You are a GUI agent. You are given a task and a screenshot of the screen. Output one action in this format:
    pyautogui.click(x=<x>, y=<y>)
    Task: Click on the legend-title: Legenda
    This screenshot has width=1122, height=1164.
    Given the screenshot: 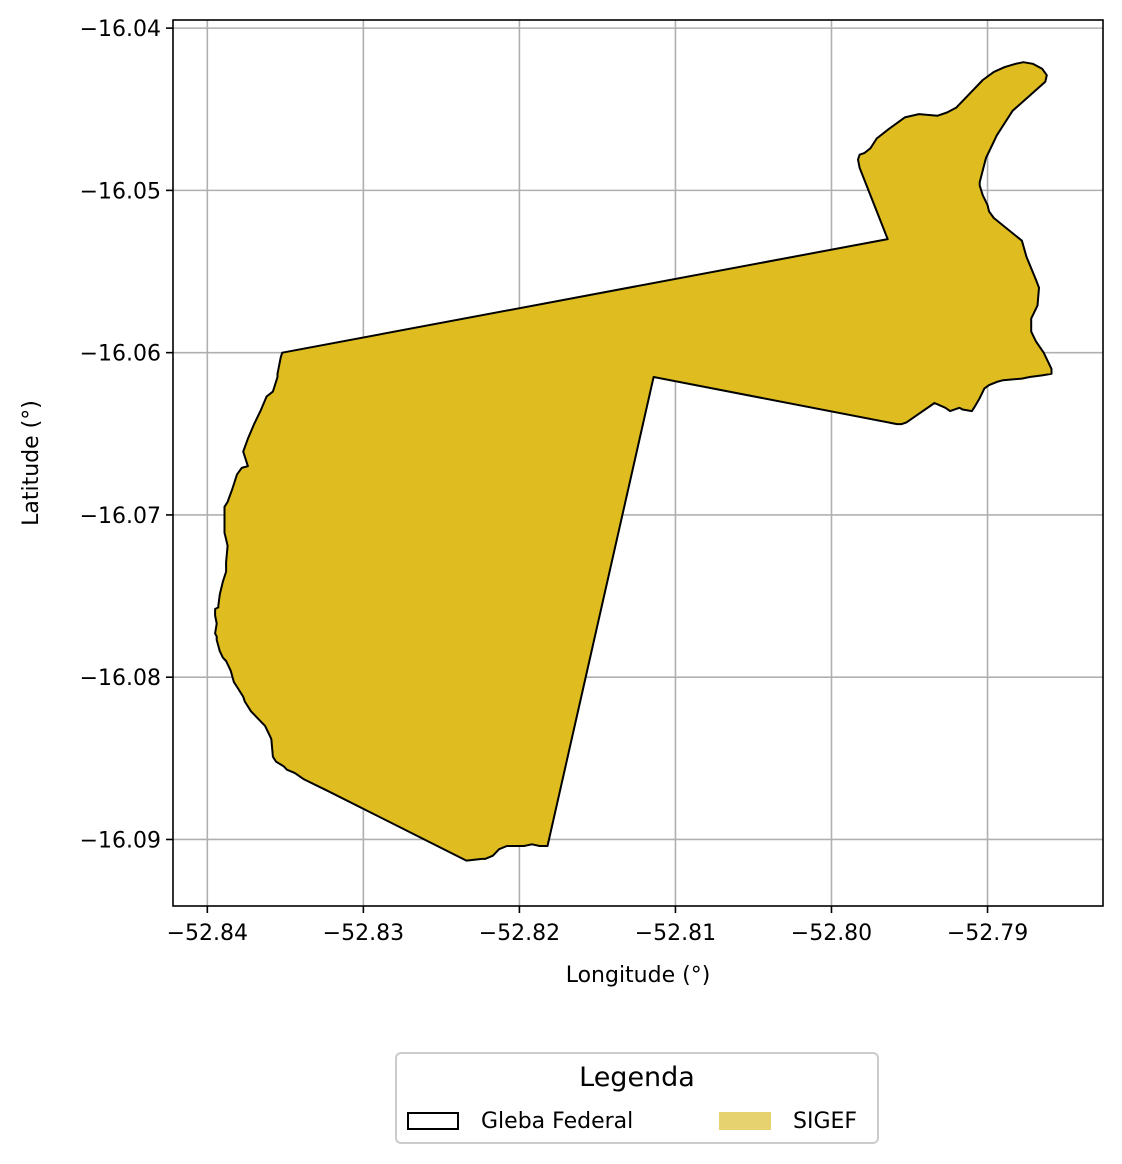 What is the action you would take?
    pyautogui.click(x=637, y=1077)
    